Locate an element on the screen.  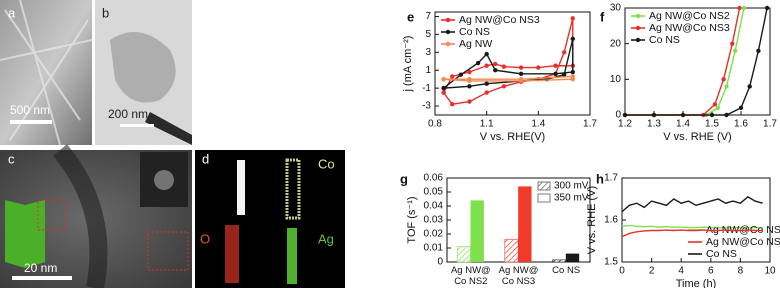
y-tick-label: 1 is located at coordinates (428, 70).